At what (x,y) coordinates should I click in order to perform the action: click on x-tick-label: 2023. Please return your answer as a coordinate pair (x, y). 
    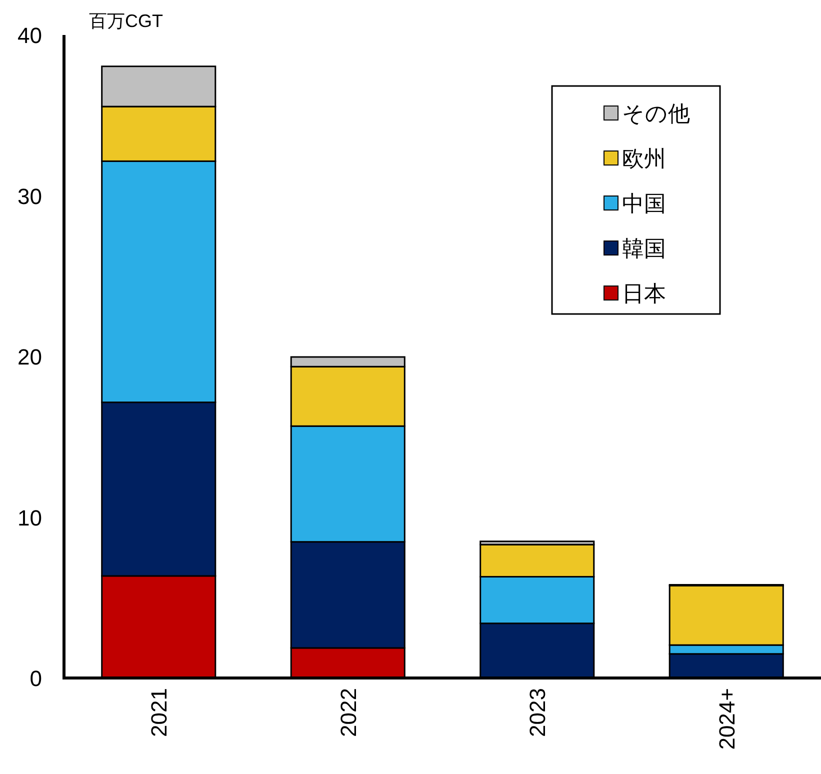
    Looking at the image, I should click on (537, 712).